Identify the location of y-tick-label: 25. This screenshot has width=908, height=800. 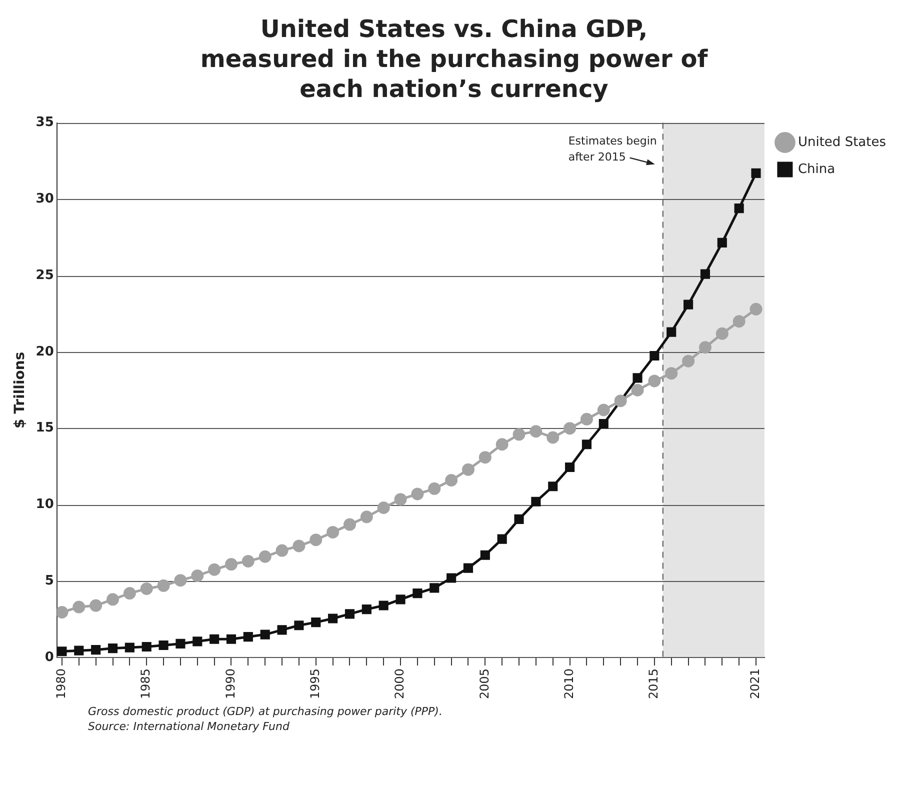
(45, 275).